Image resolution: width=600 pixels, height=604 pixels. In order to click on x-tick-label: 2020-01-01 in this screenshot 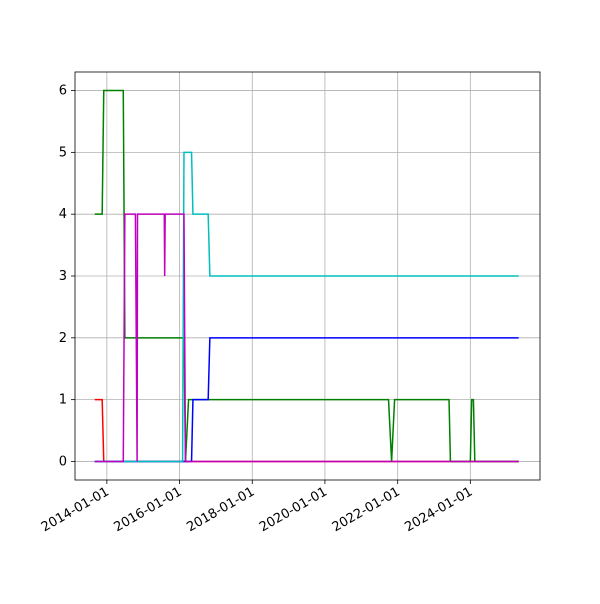, I will do `click(293, 509)`.